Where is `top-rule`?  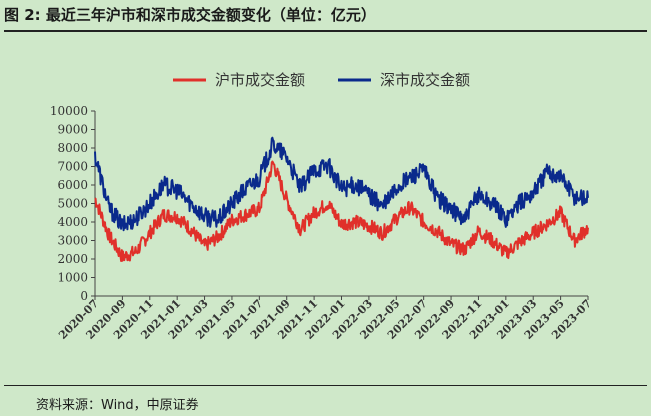 top-rule is located at coordinates (325, 31).